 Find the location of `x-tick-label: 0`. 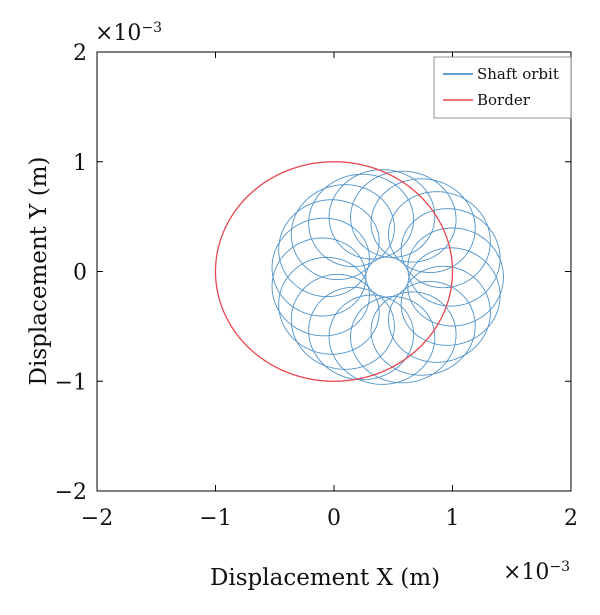

x-tick-label: 0 is located at coordinates (334, 518).